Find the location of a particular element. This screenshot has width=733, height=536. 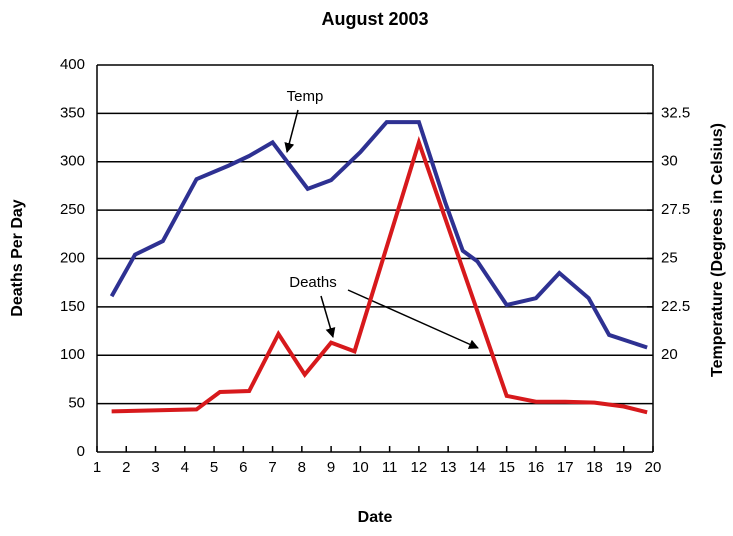

y-tick-label: 0 is located at coordinates (81, 451).